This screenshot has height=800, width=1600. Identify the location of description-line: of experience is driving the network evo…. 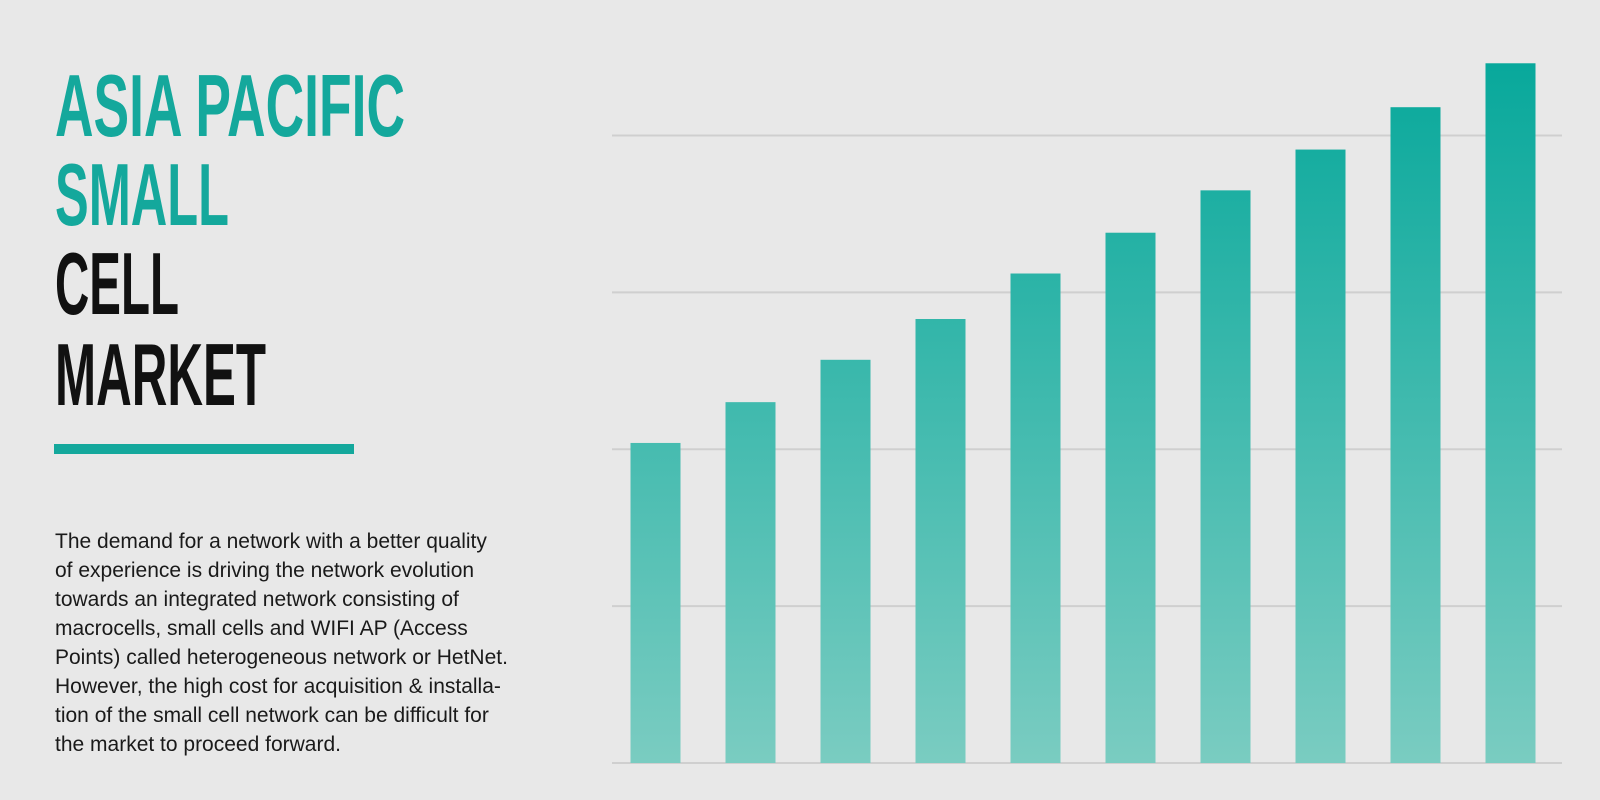
(264, 570).